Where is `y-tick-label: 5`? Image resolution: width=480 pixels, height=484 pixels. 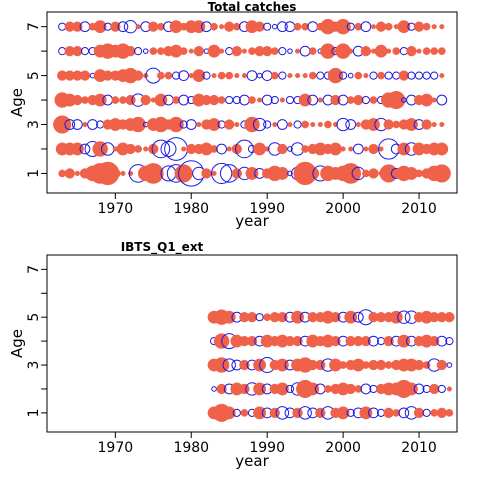 y-tick-label: 5 is located at coordinates (34, 317).